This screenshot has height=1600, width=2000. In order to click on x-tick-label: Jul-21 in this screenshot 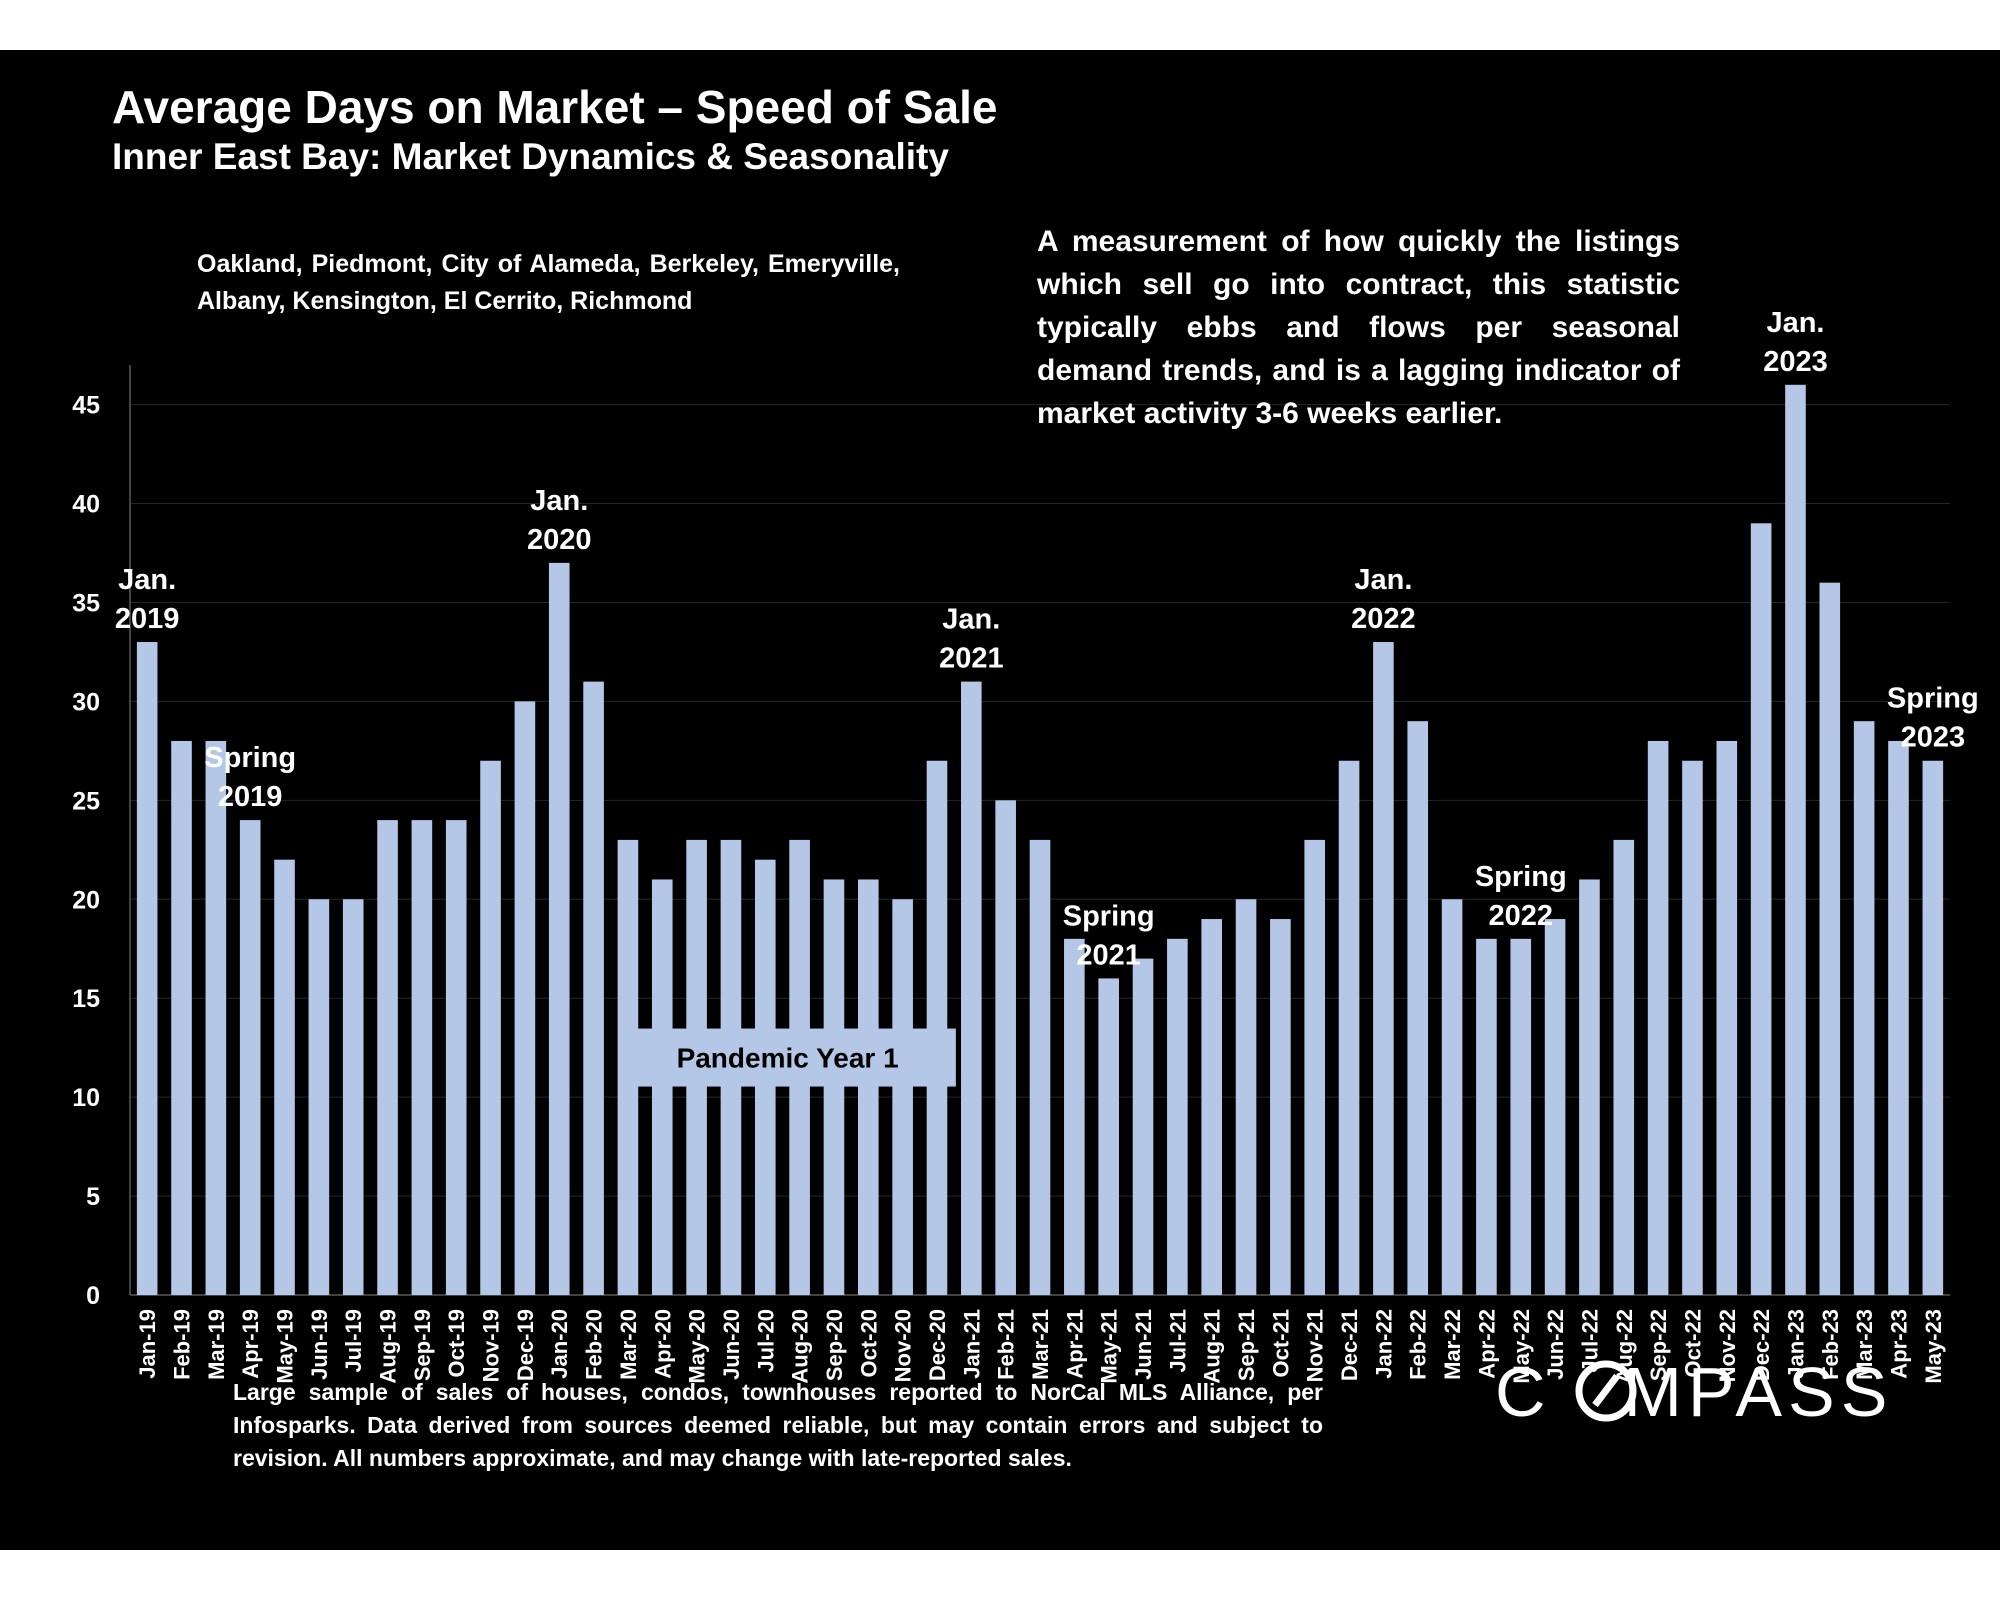, I will do `click(1177, 1341)`.